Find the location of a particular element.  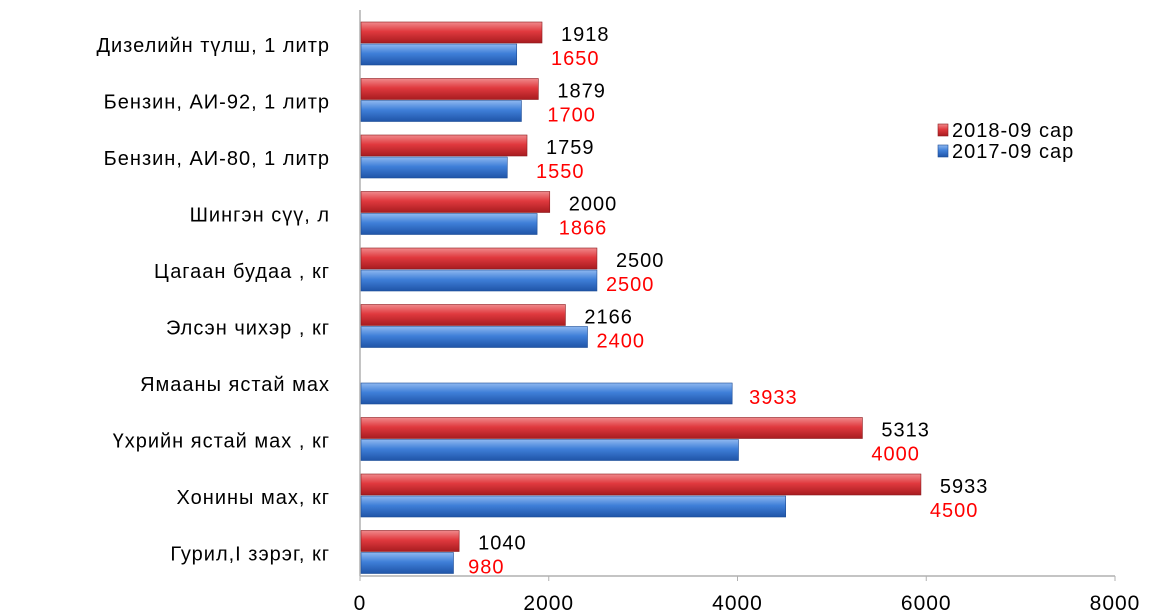

category-label: Бензин, АИ-80, 1 литр is located at coordinates (217, 159).